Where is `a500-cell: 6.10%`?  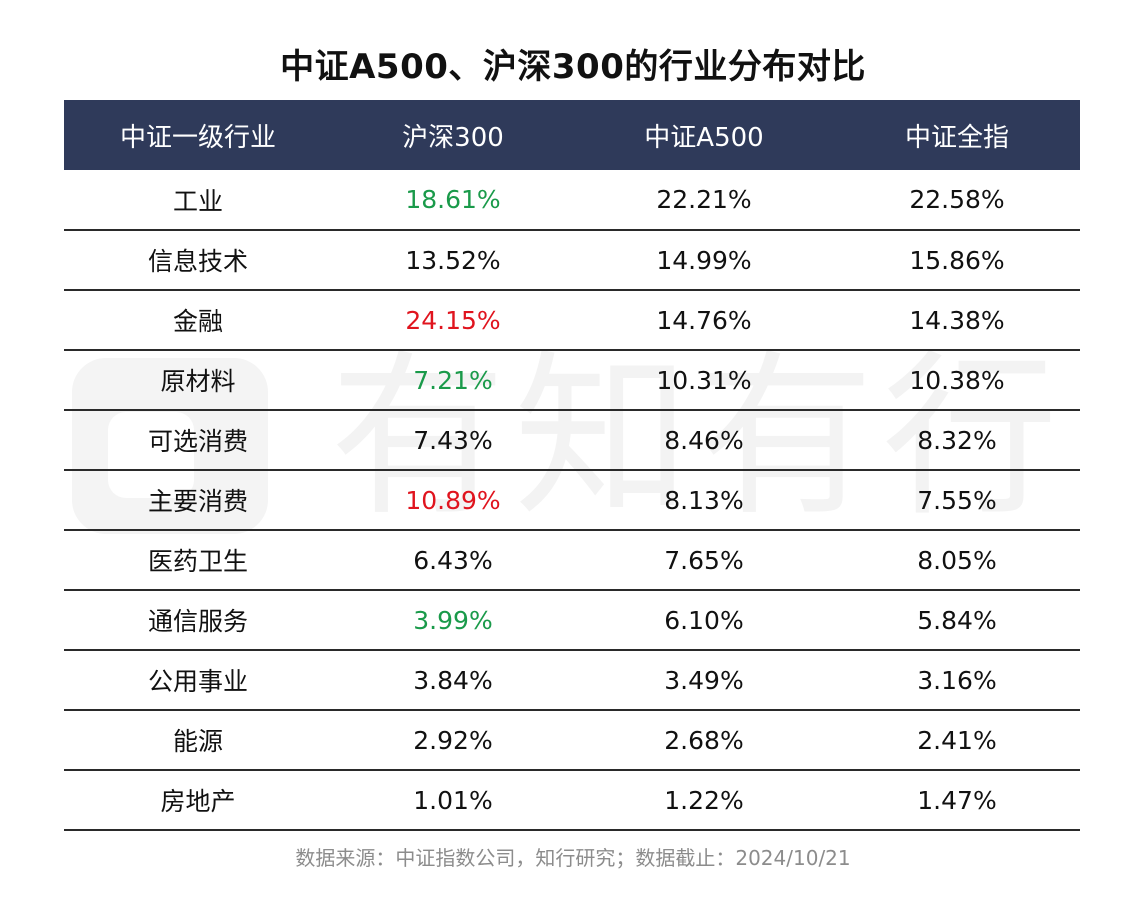
a500-cell: 6.10% is located at coordinates (704, 620).